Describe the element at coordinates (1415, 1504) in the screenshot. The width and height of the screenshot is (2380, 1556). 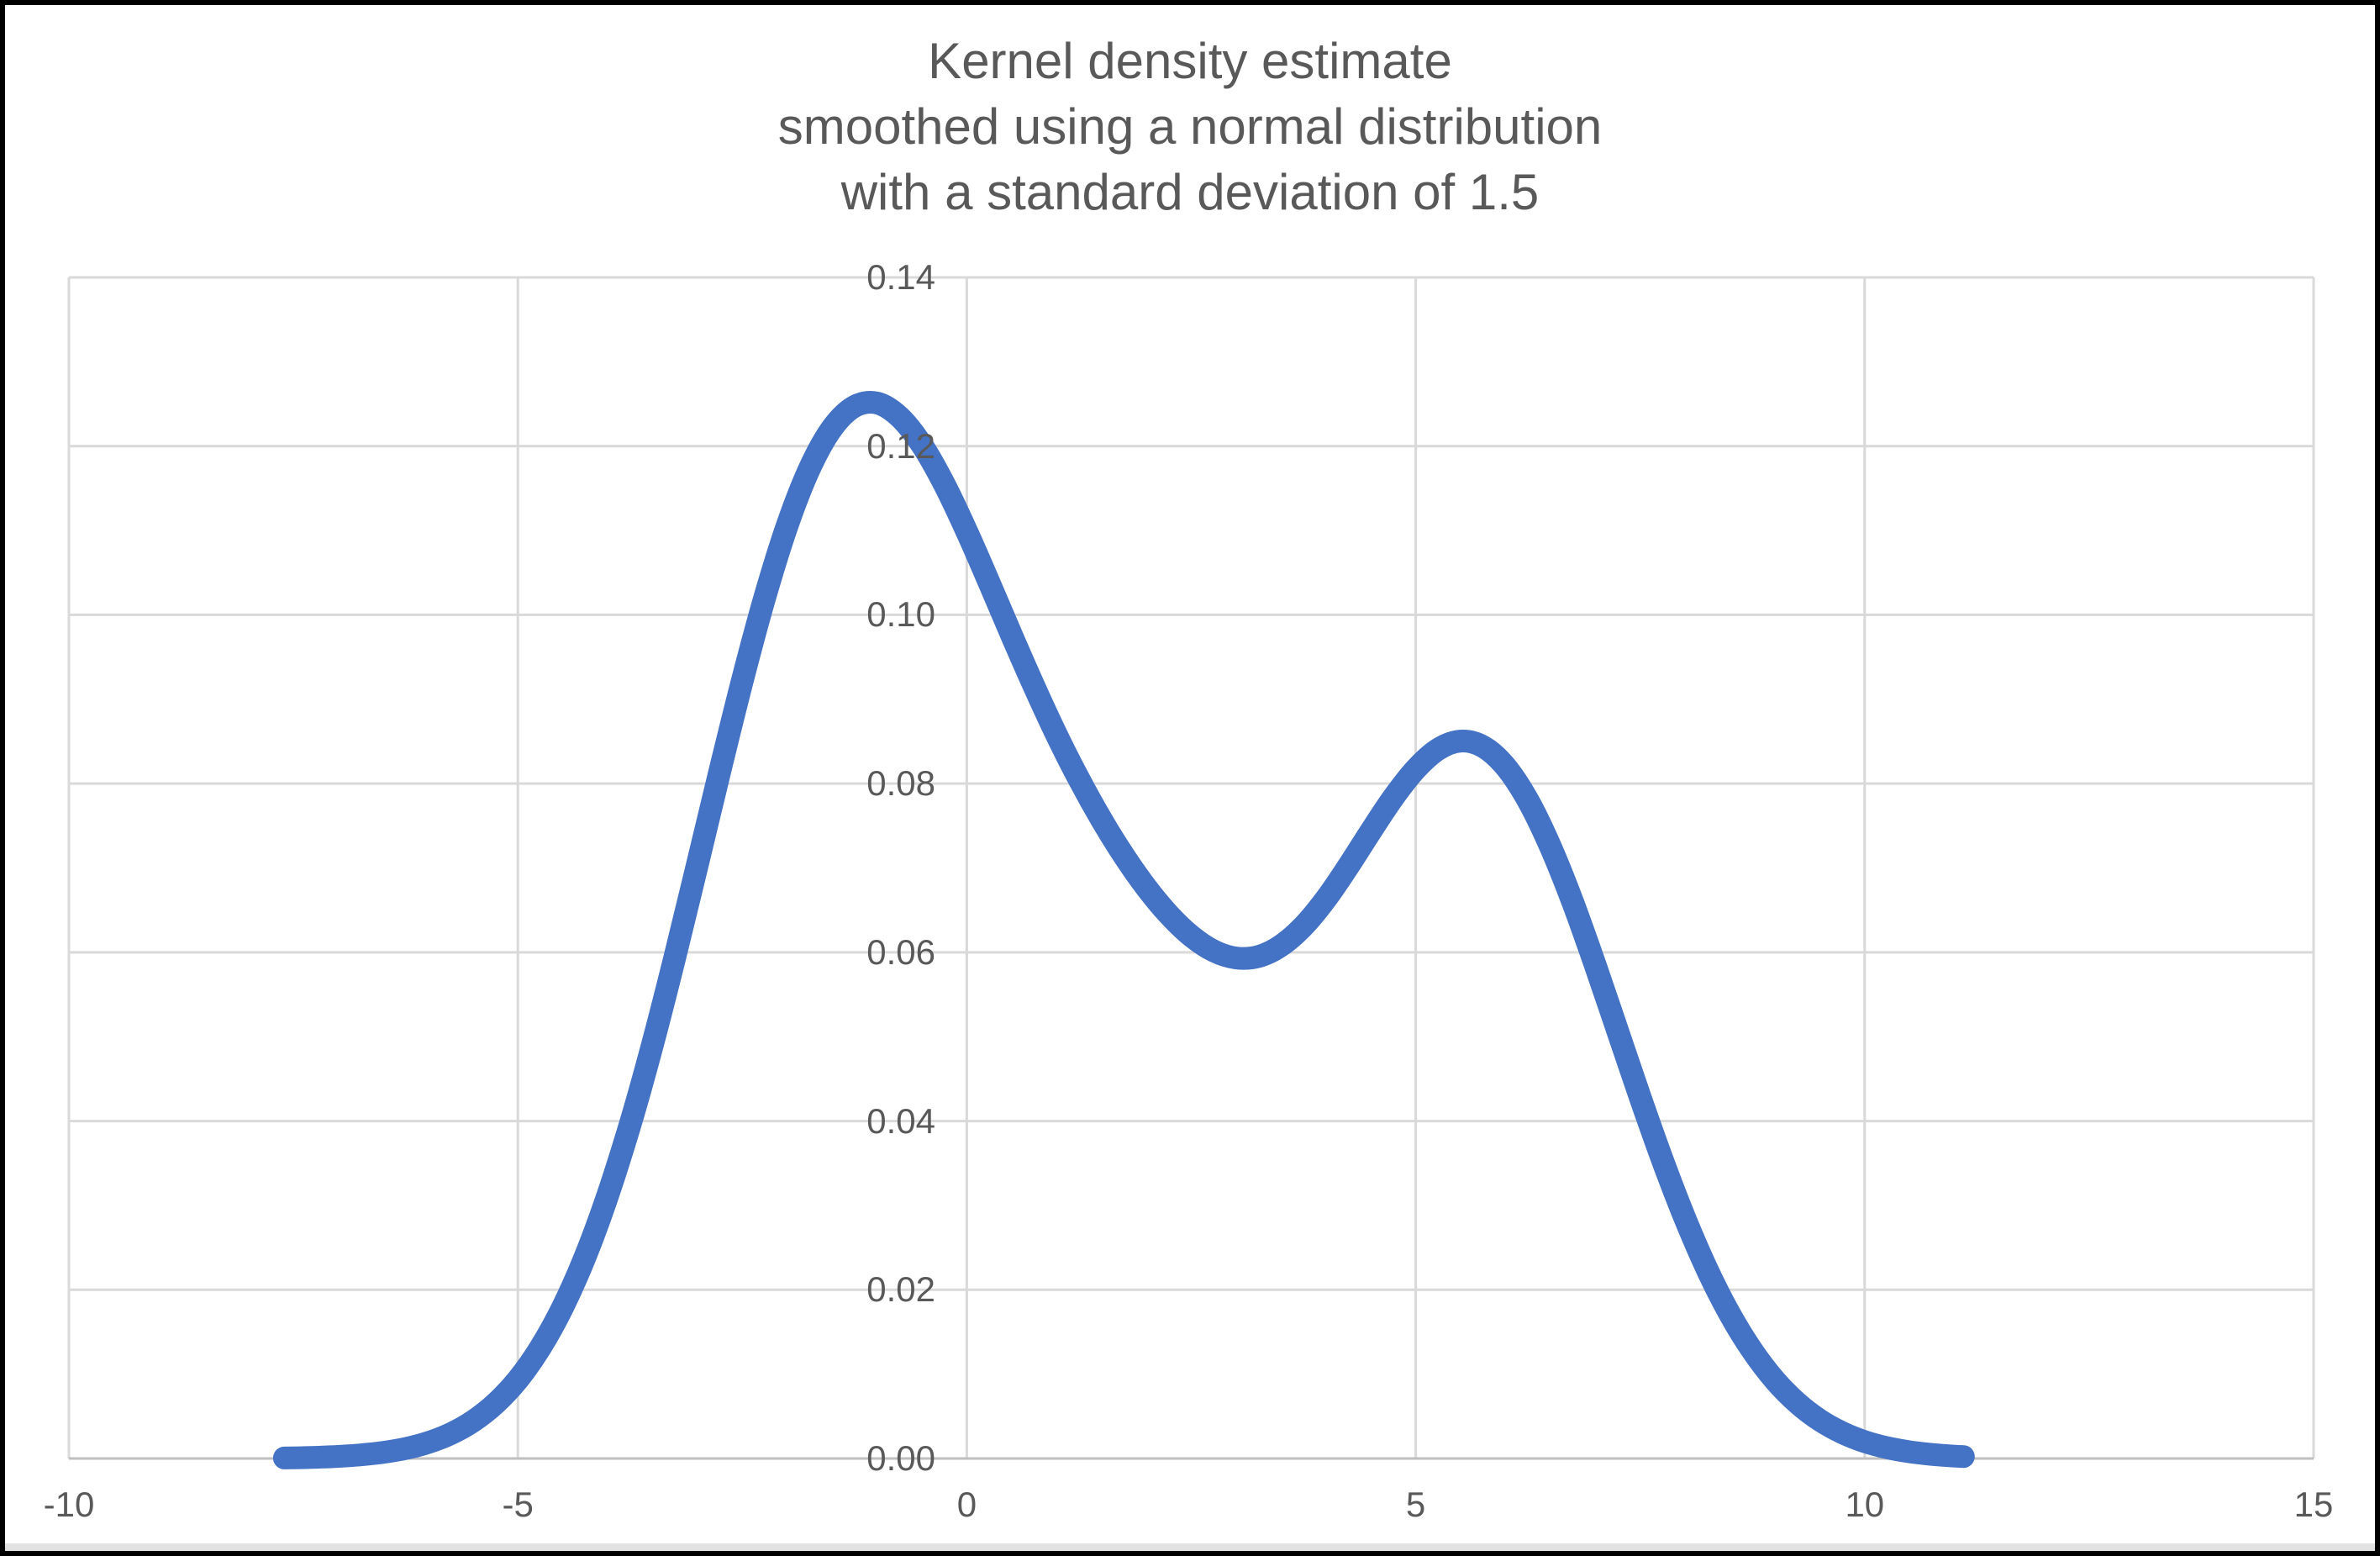
I see `x-axis-tick-label: 5` at that location.